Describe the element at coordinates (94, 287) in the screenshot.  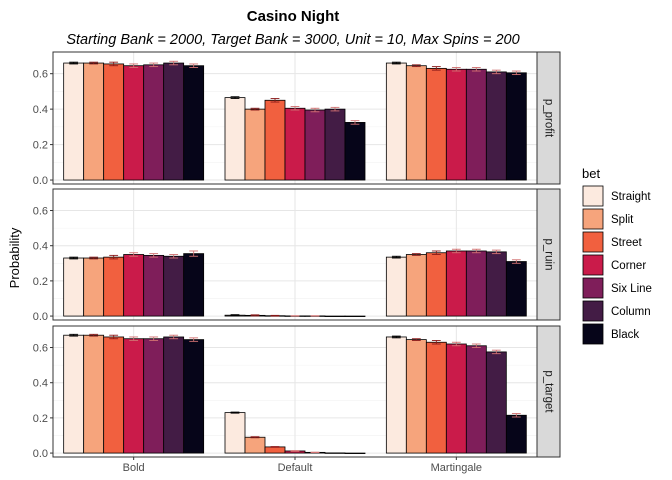
I see `bar-p_ruin-split-bold` at that location.